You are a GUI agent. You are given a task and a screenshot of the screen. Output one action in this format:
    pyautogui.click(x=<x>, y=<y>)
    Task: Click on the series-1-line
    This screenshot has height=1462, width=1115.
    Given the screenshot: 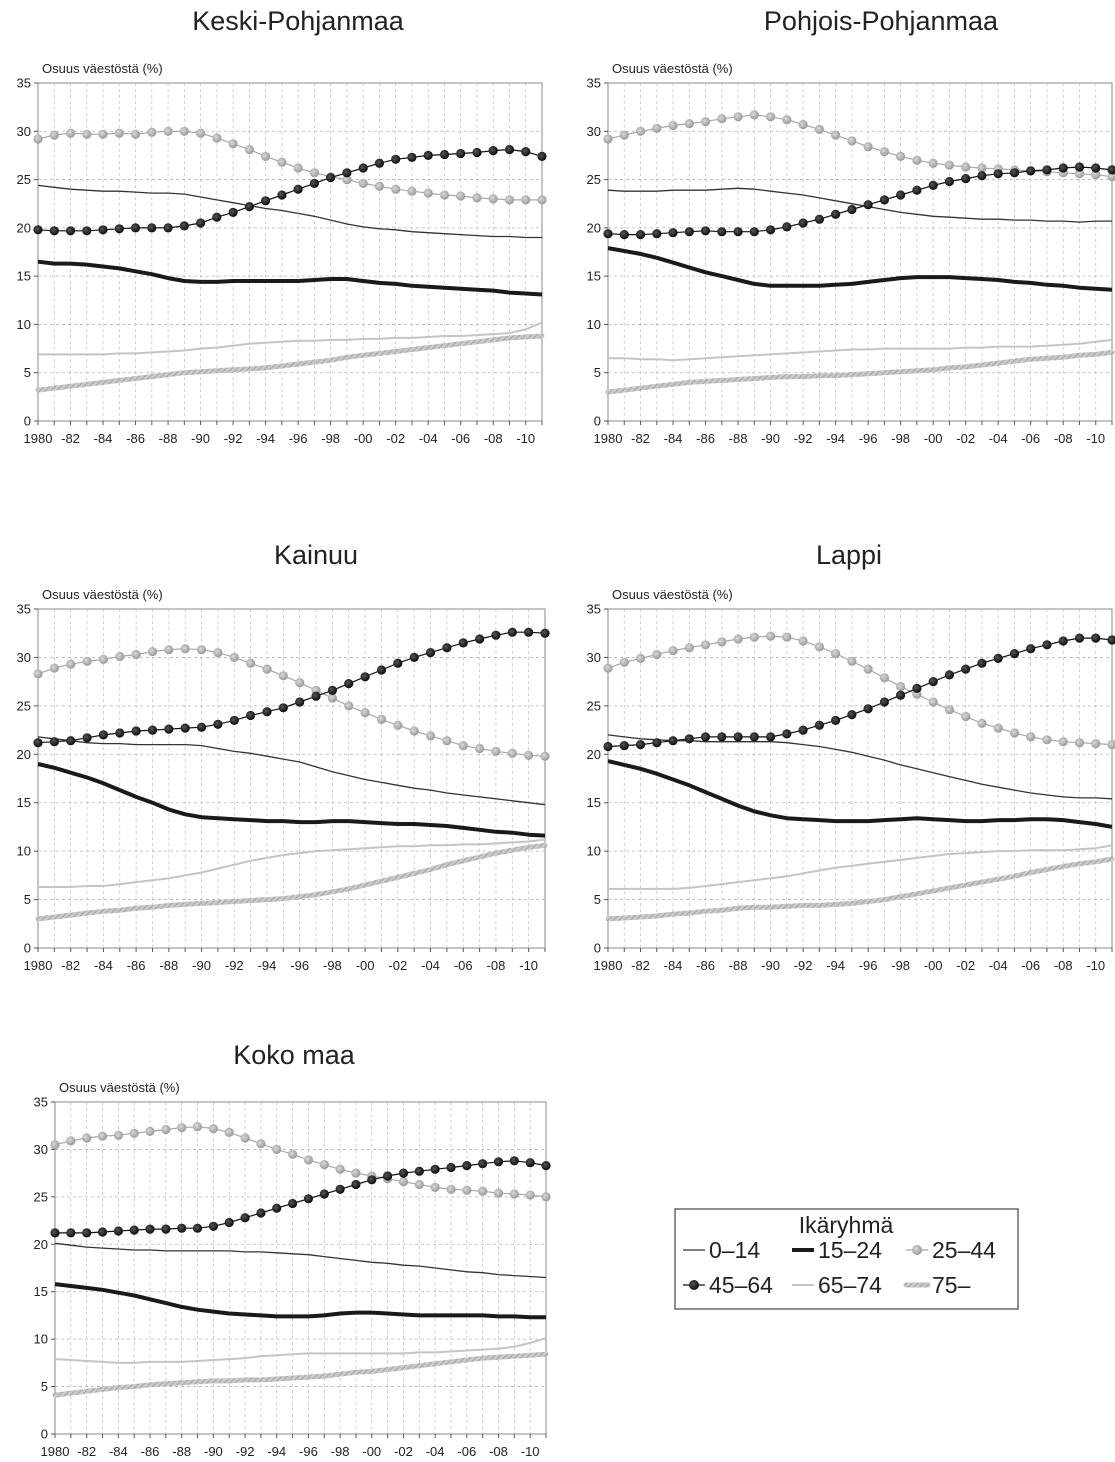 What is the action you would take?
    pyautogui.click(x=291, y=800)
    